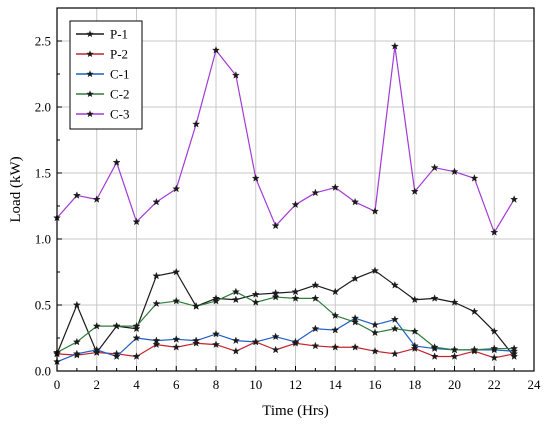 The height and width of the screenshot is (429, 550). What do you see at coordinates (119, 34) in the screenshot?
I see `legend-label: P-1` at bounding box center [119, 34].